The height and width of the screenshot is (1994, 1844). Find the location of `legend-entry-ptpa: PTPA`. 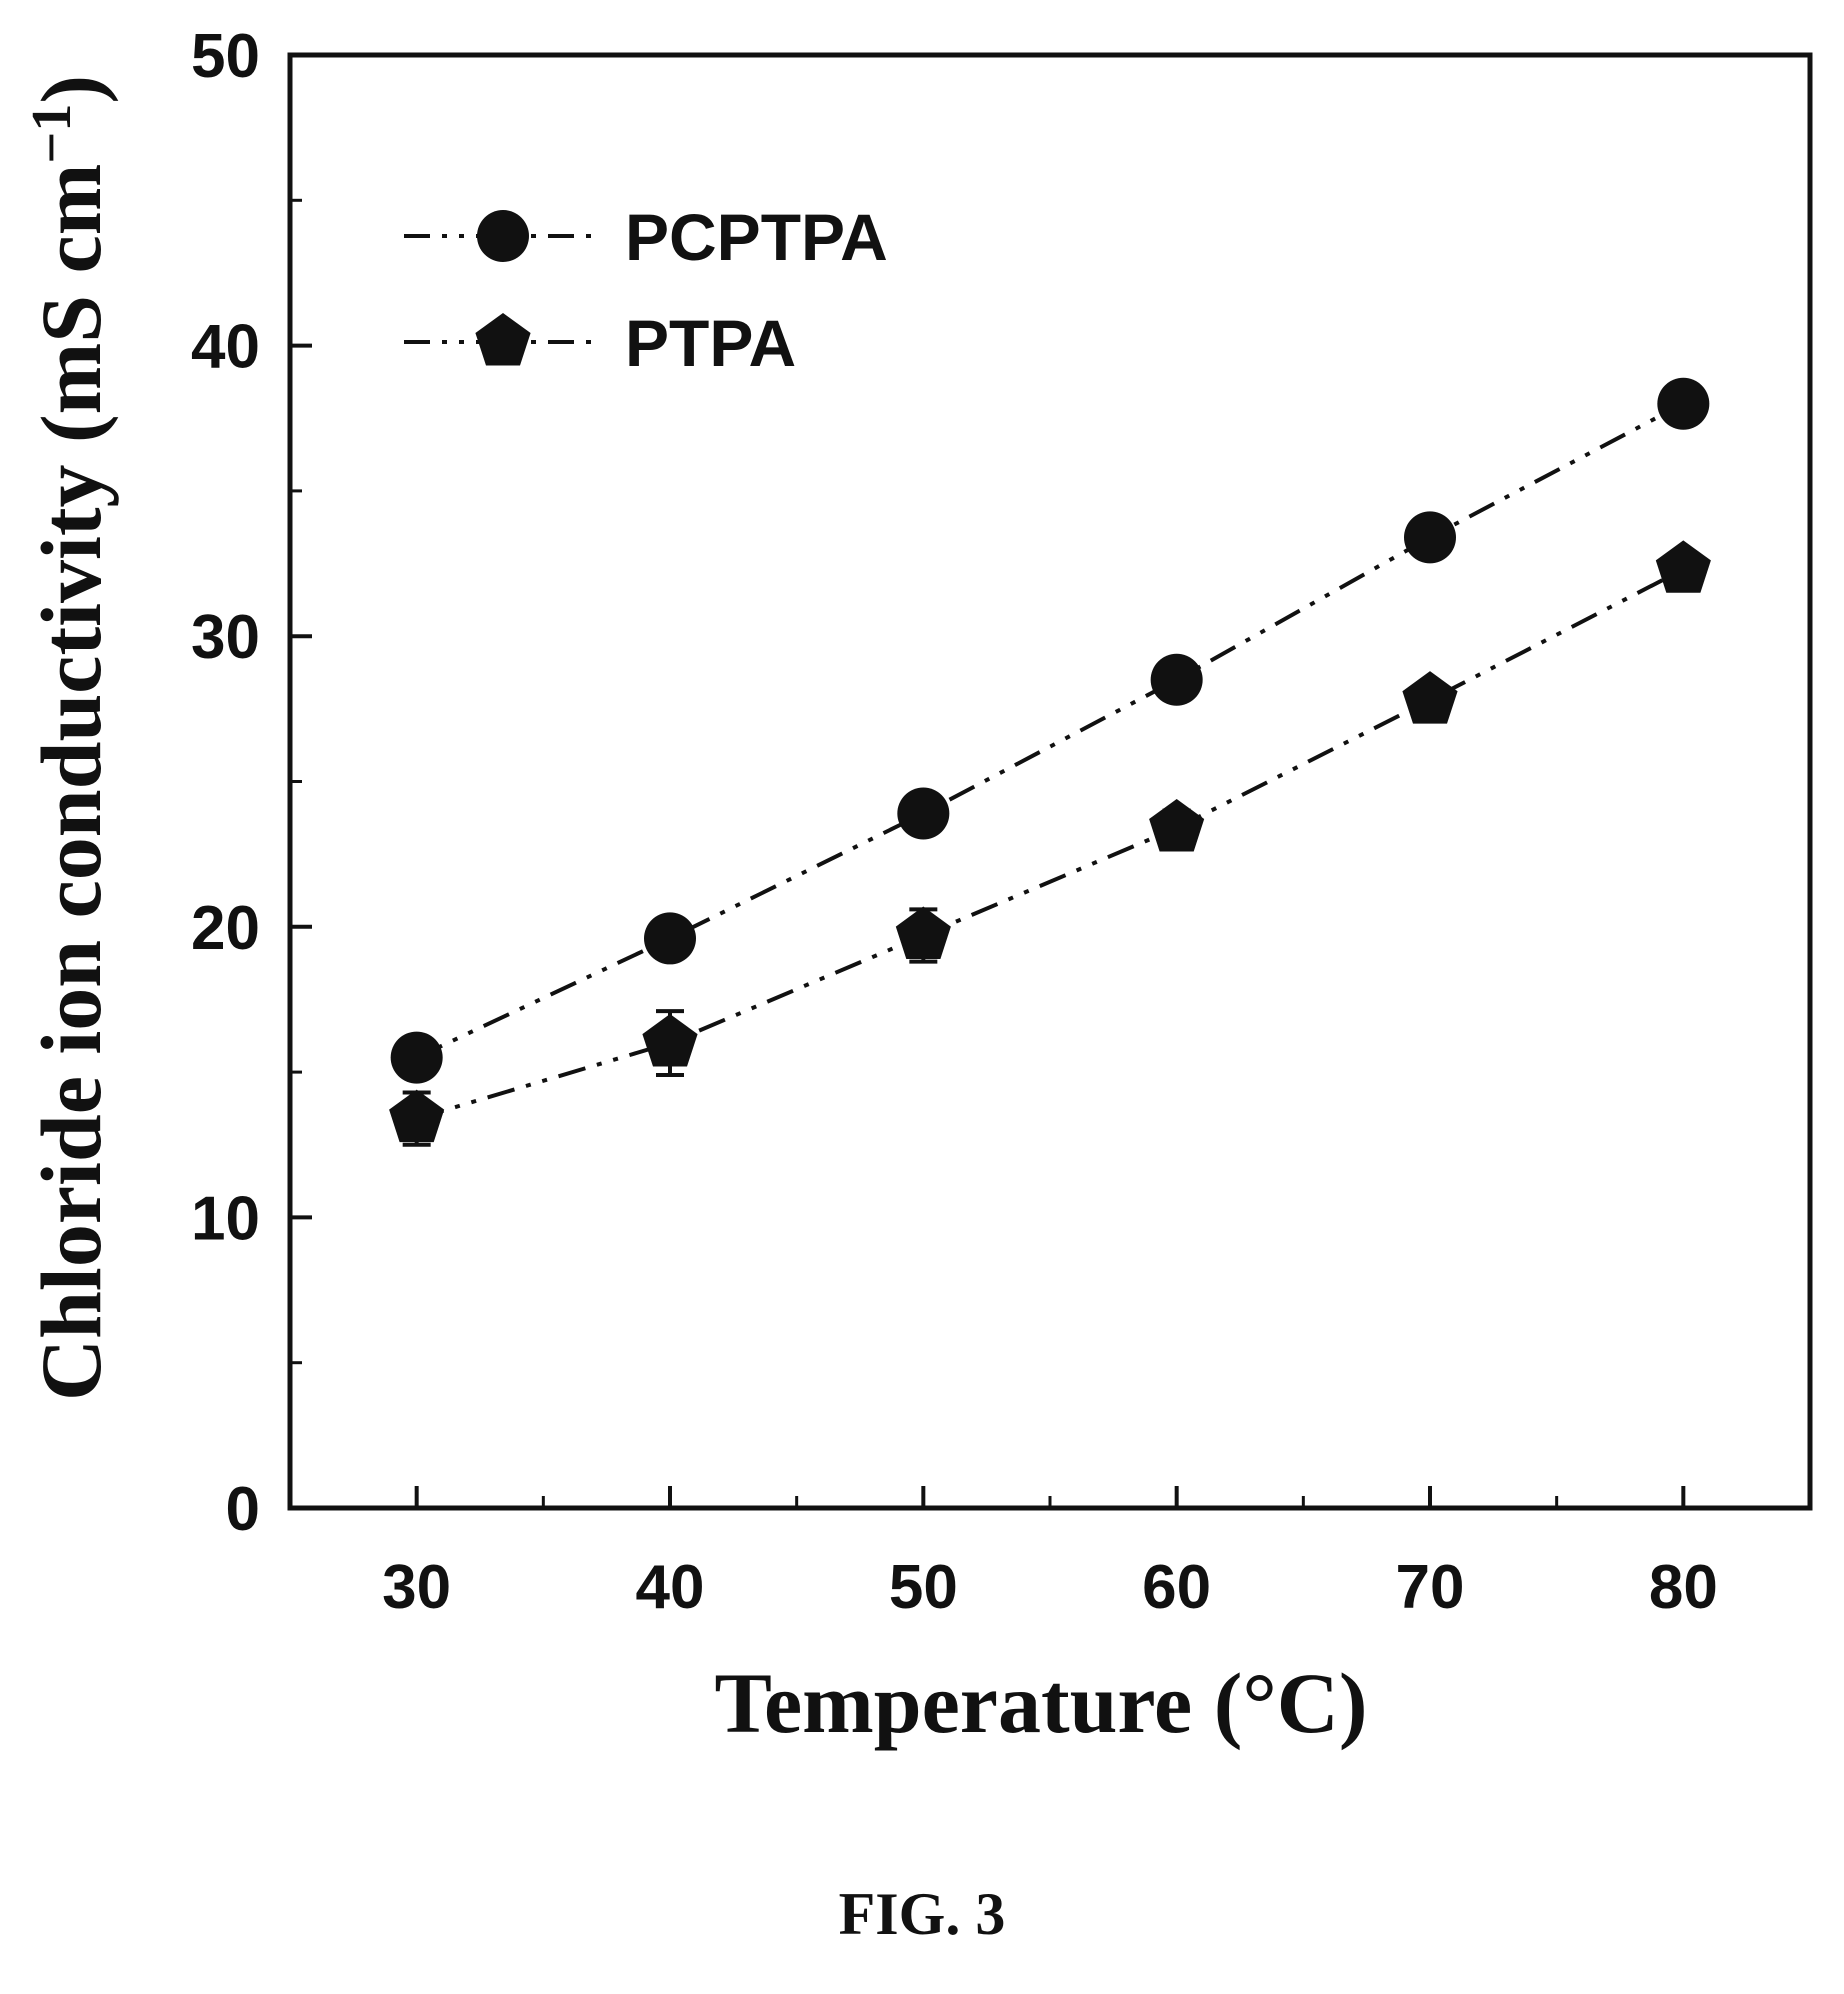

legend-entry-ptpa: PTPA is located at coordinates (600, 343).